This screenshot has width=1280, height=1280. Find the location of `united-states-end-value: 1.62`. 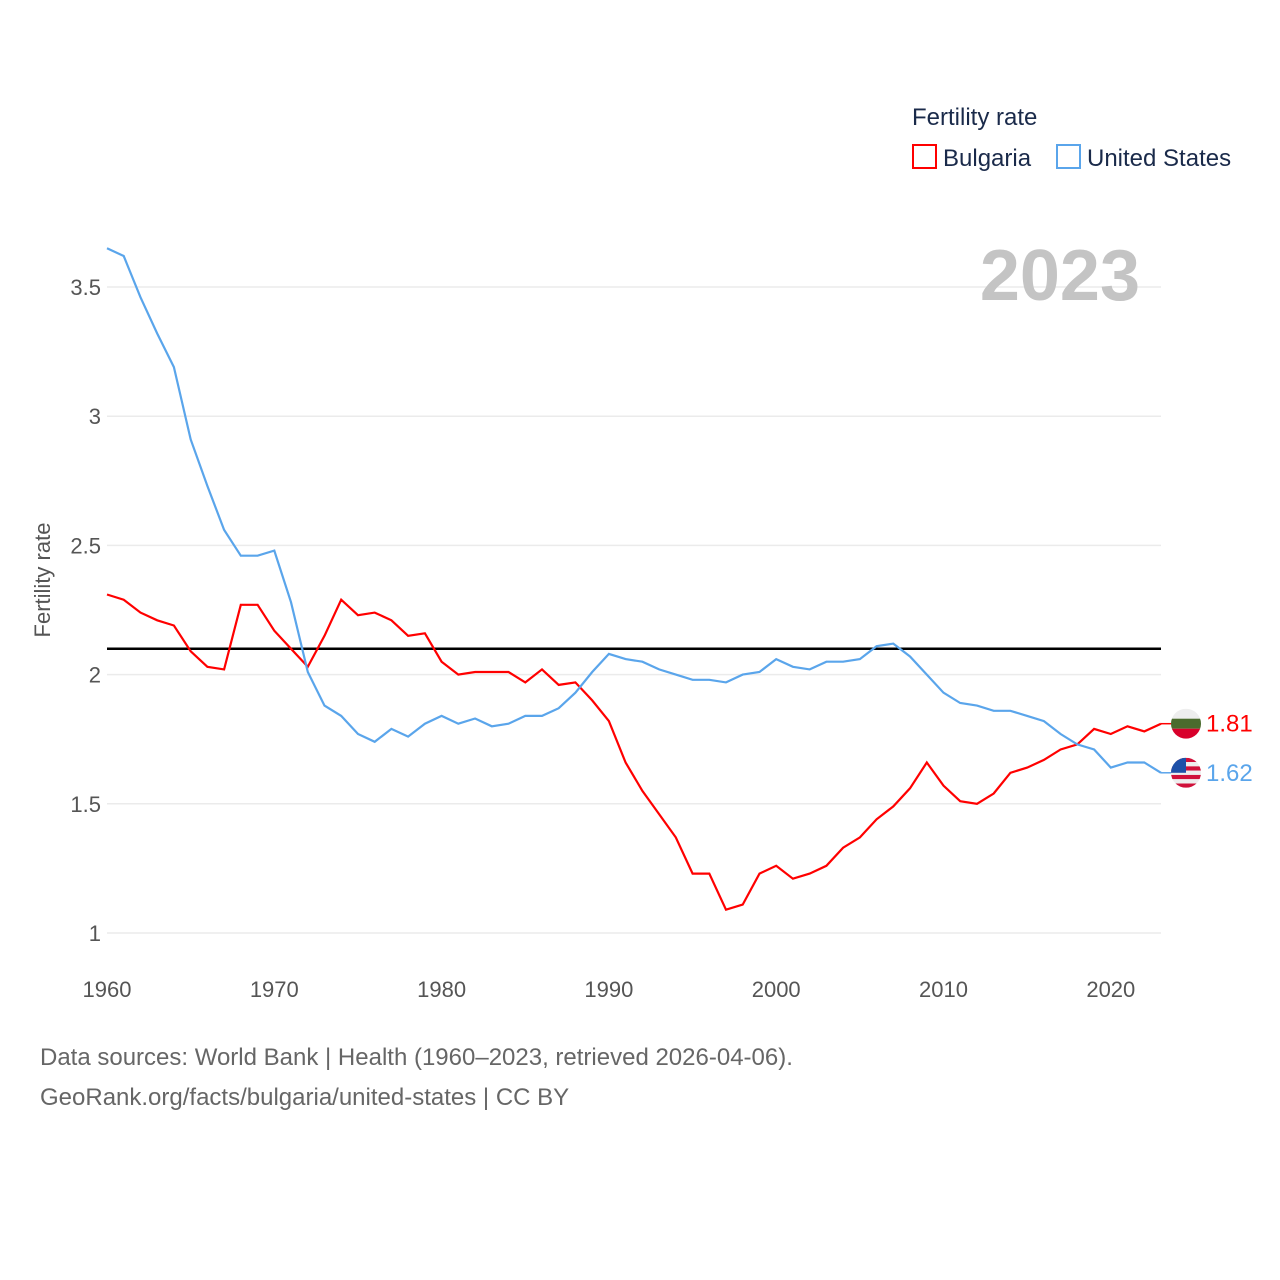

united-states-end-value: 1.62 is located at coordinates (1229, 773).